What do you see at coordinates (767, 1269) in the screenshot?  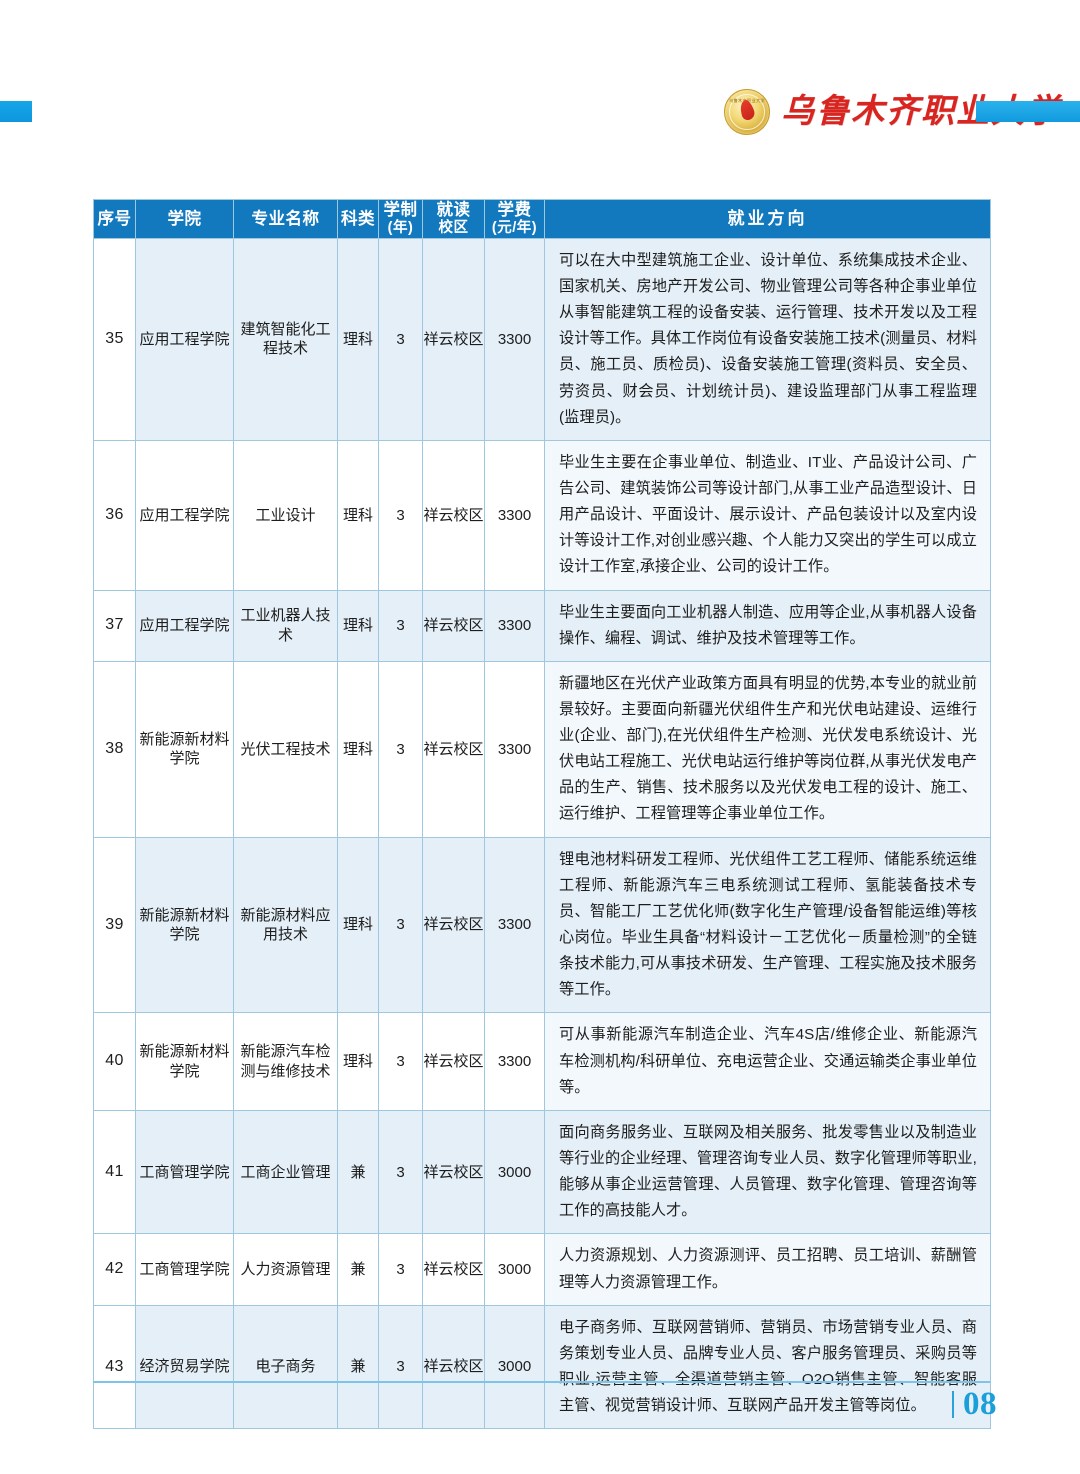 I see `cell-direction: 人力资源规划、人力资源测评、员工招聘、员工培训、薪酬管理等人力资源管理工作。` at bounding box center [767, 1269].